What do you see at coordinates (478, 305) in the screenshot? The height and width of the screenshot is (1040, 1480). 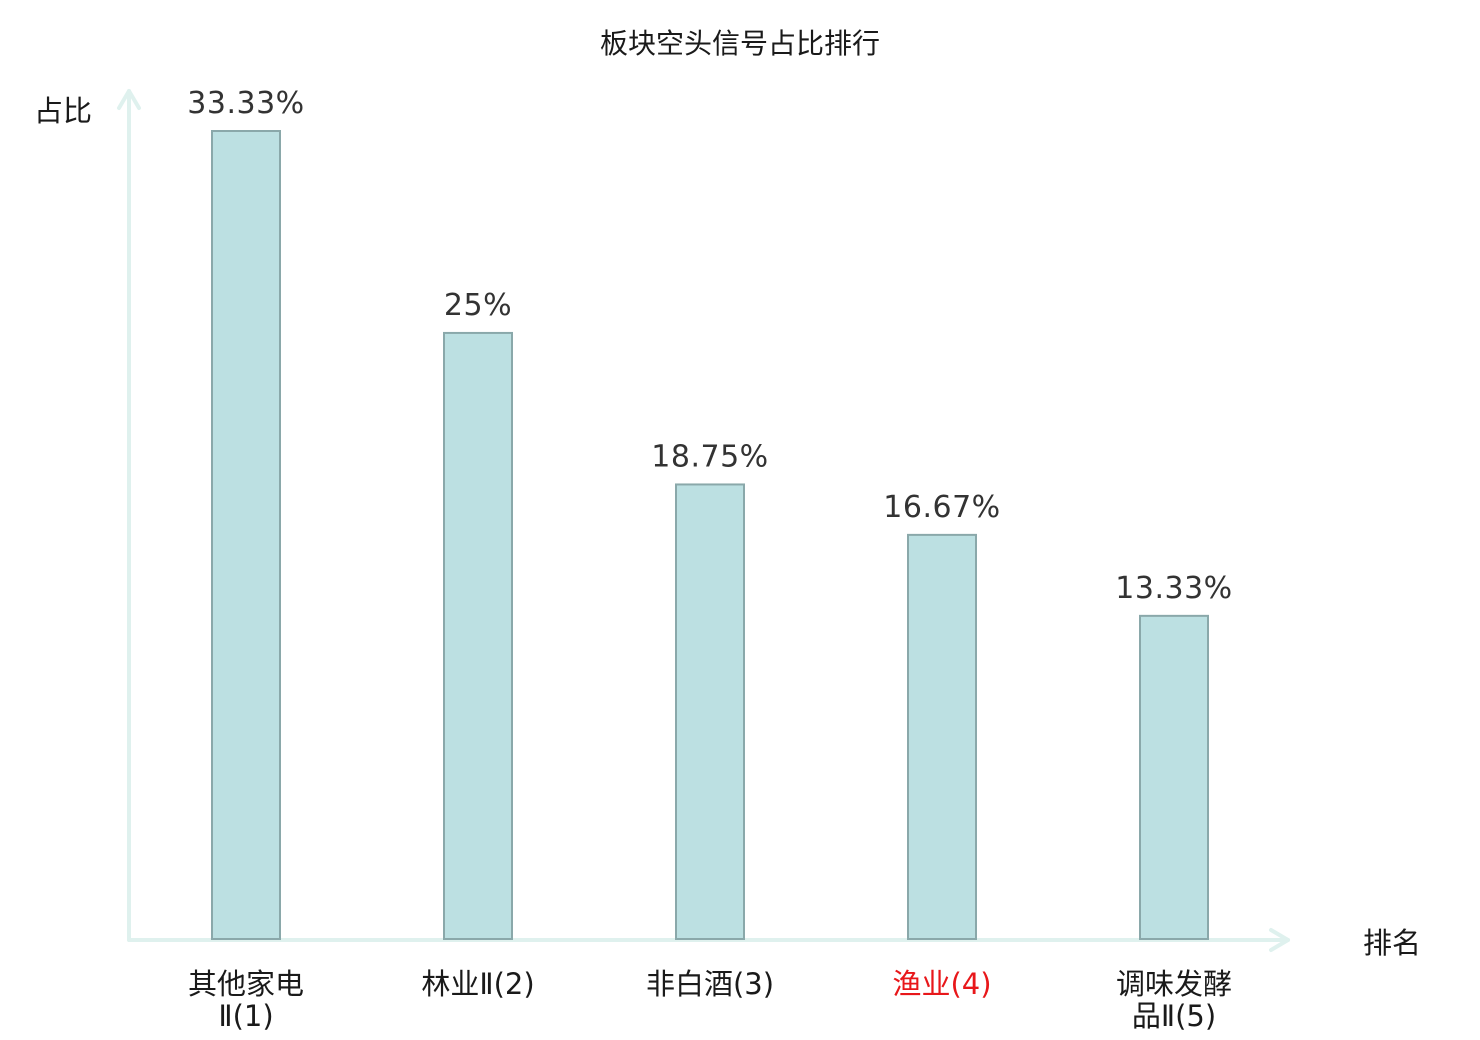 I see `value-label: 25%` at bounding box center [478, 305].